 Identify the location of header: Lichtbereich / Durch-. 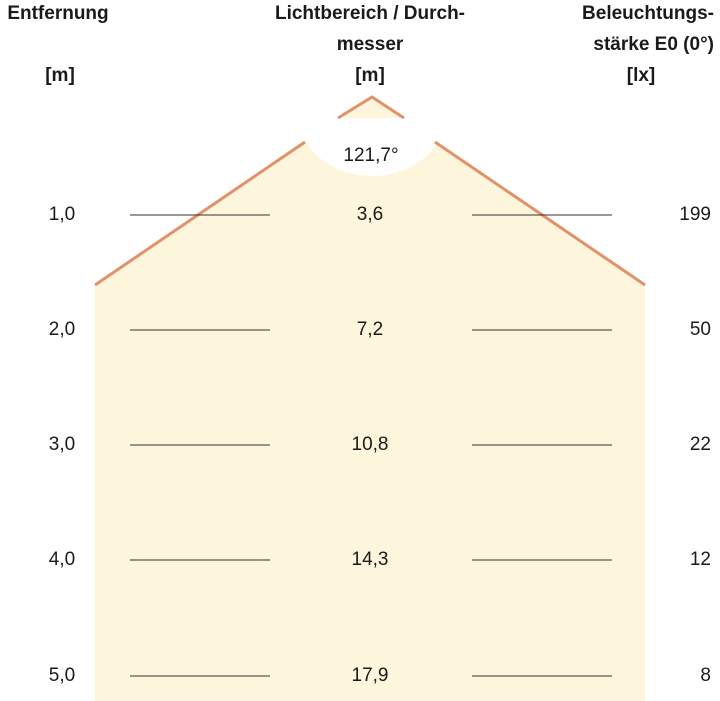
(370, 13).